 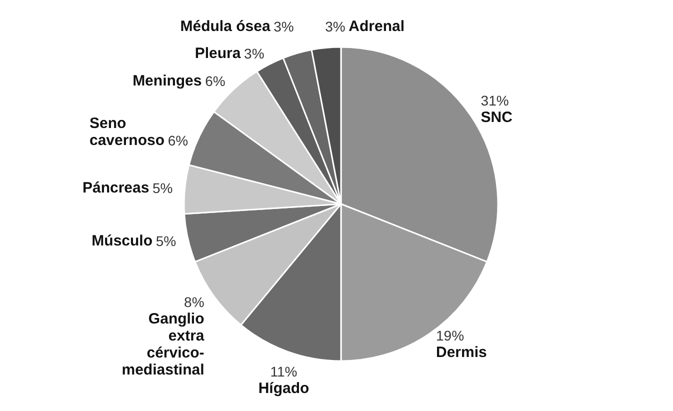 What do you see at coordinates (496, 117) in the screenshot?
I see `slice-label: SNC` at bounding box center [496, 117].